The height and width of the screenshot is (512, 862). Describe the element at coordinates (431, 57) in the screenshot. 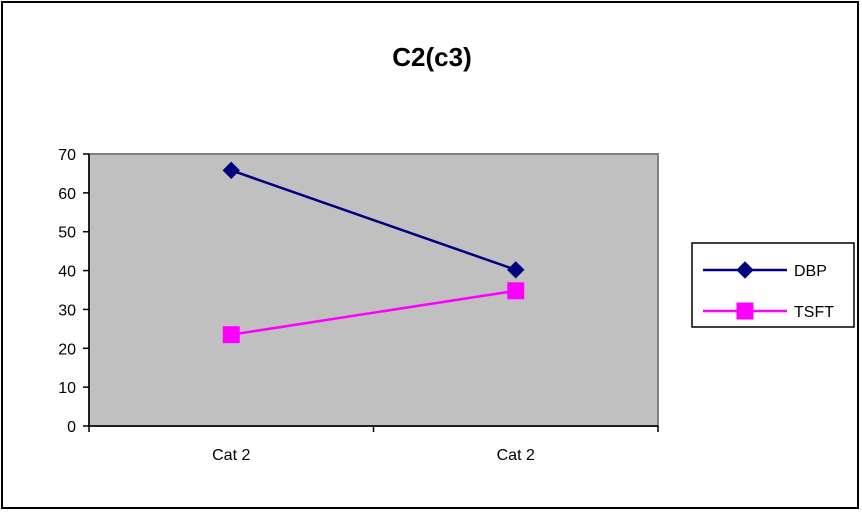

I see `chart-title: C2(c3)` at that location.